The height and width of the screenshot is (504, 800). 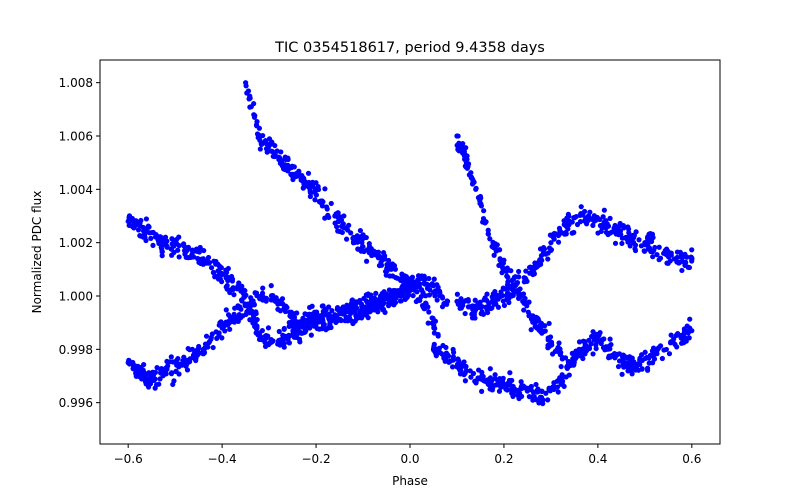 What do you see at coordinates (76, 297) in the screenshot?
I see `y-tick-label: 1.000` at bounding box center [76, 297].